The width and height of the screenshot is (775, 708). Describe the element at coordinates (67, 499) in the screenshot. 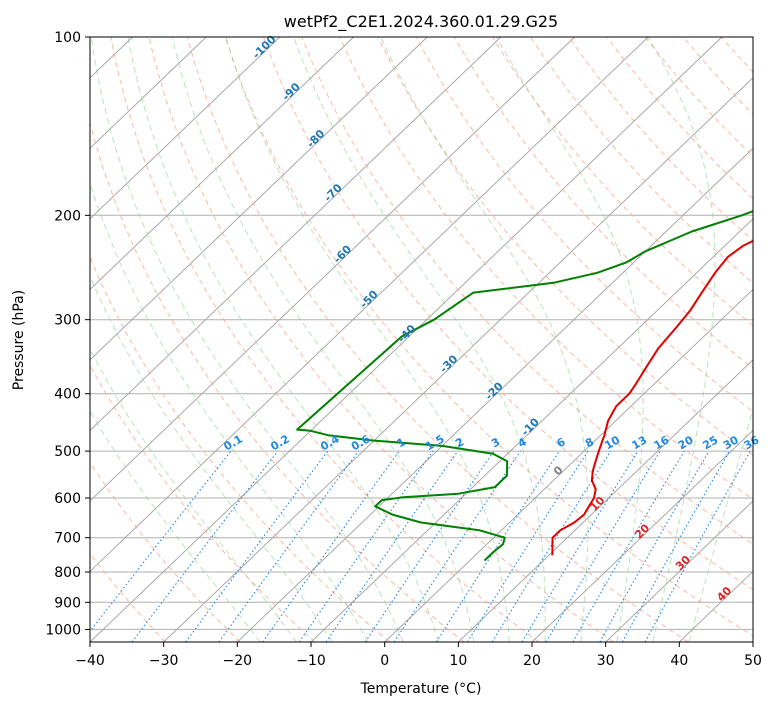

I see `y-tick-label: 600` at that location.